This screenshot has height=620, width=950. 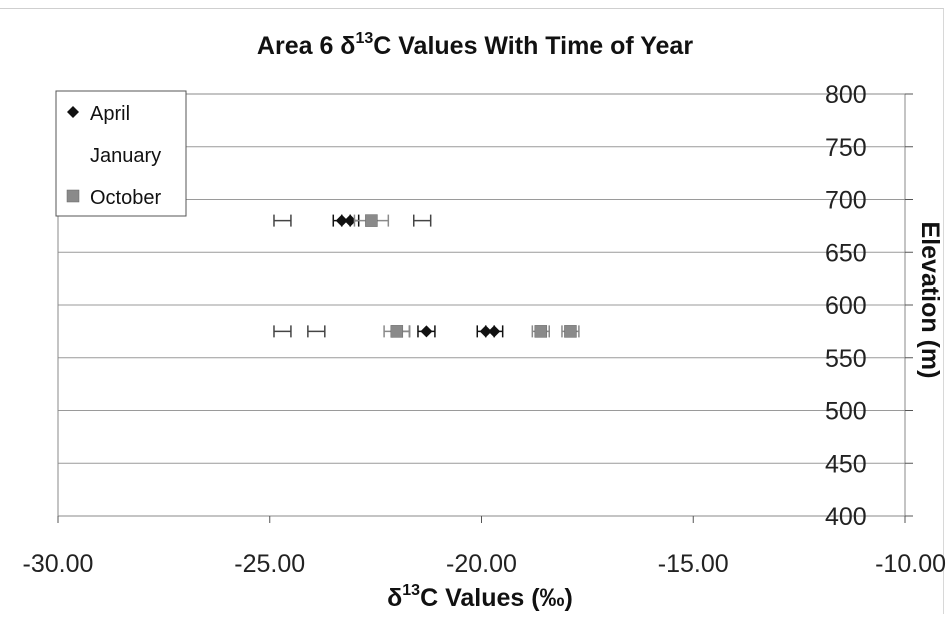 I want to click on x-tick-label: -20.00, so click(x=481, y=564).